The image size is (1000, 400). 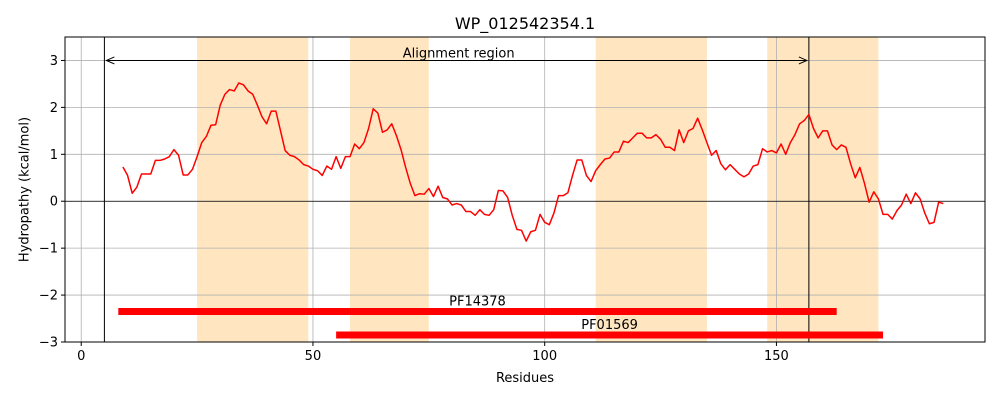 I want to click on x-tick-label-150: 150, so click(x=776, y=356).